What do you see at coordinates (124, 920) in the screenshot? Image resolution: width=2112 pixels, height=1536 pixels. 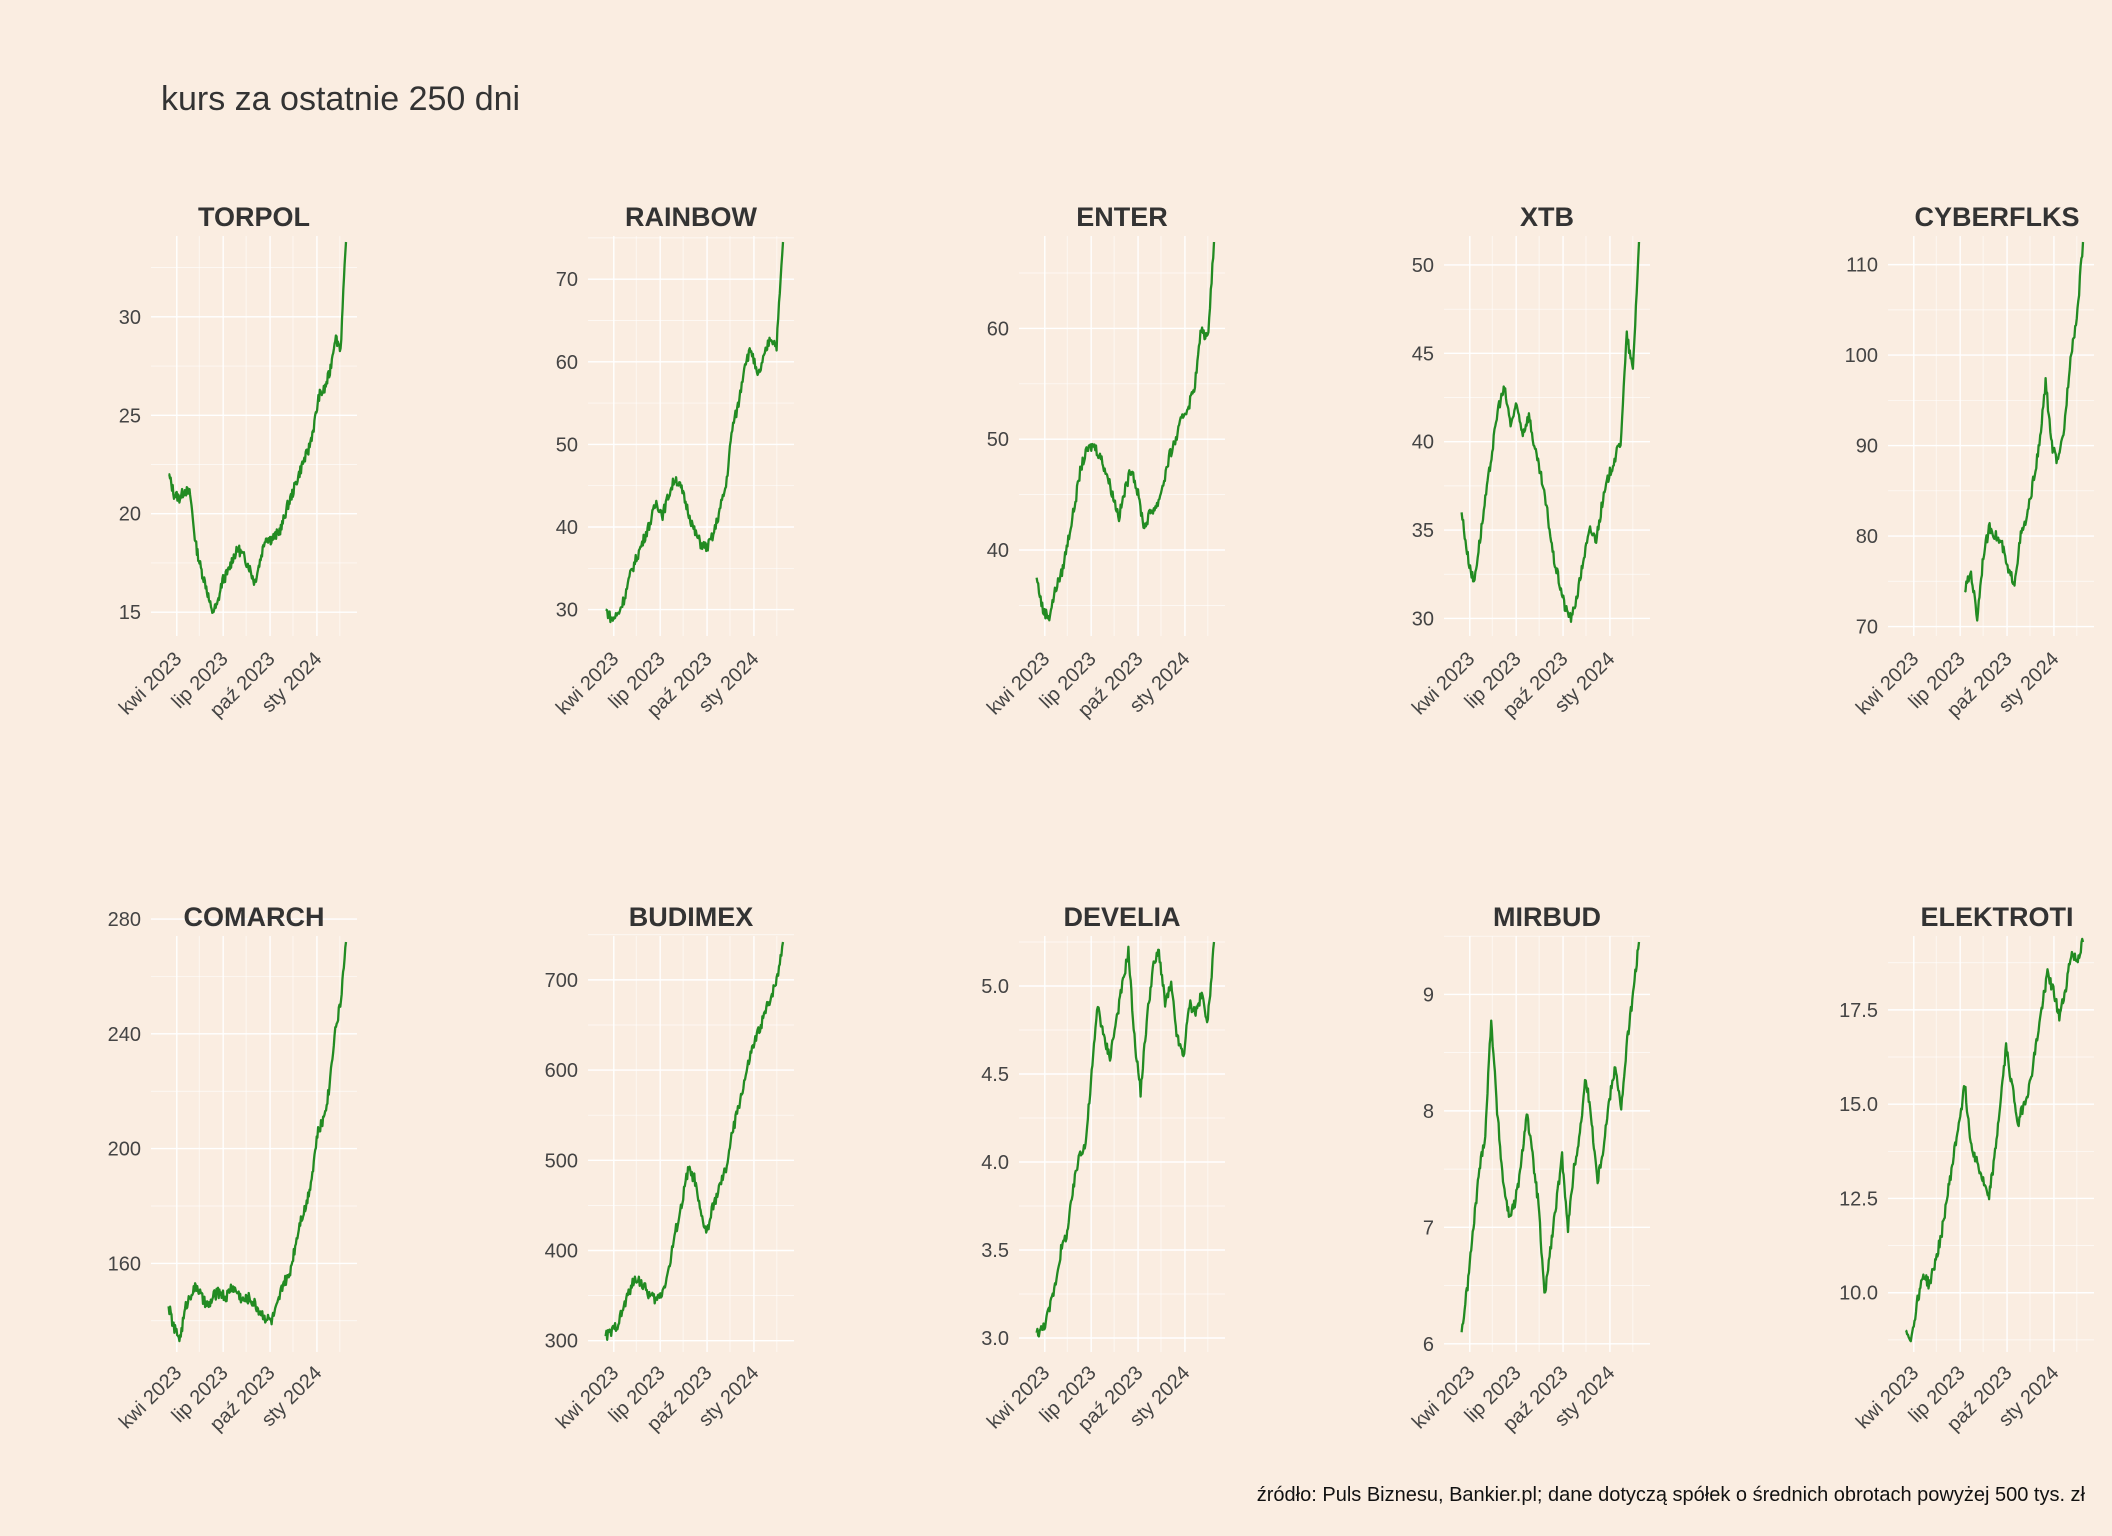 I see `y-tick-label: 280` at bounding box center [124, 920].